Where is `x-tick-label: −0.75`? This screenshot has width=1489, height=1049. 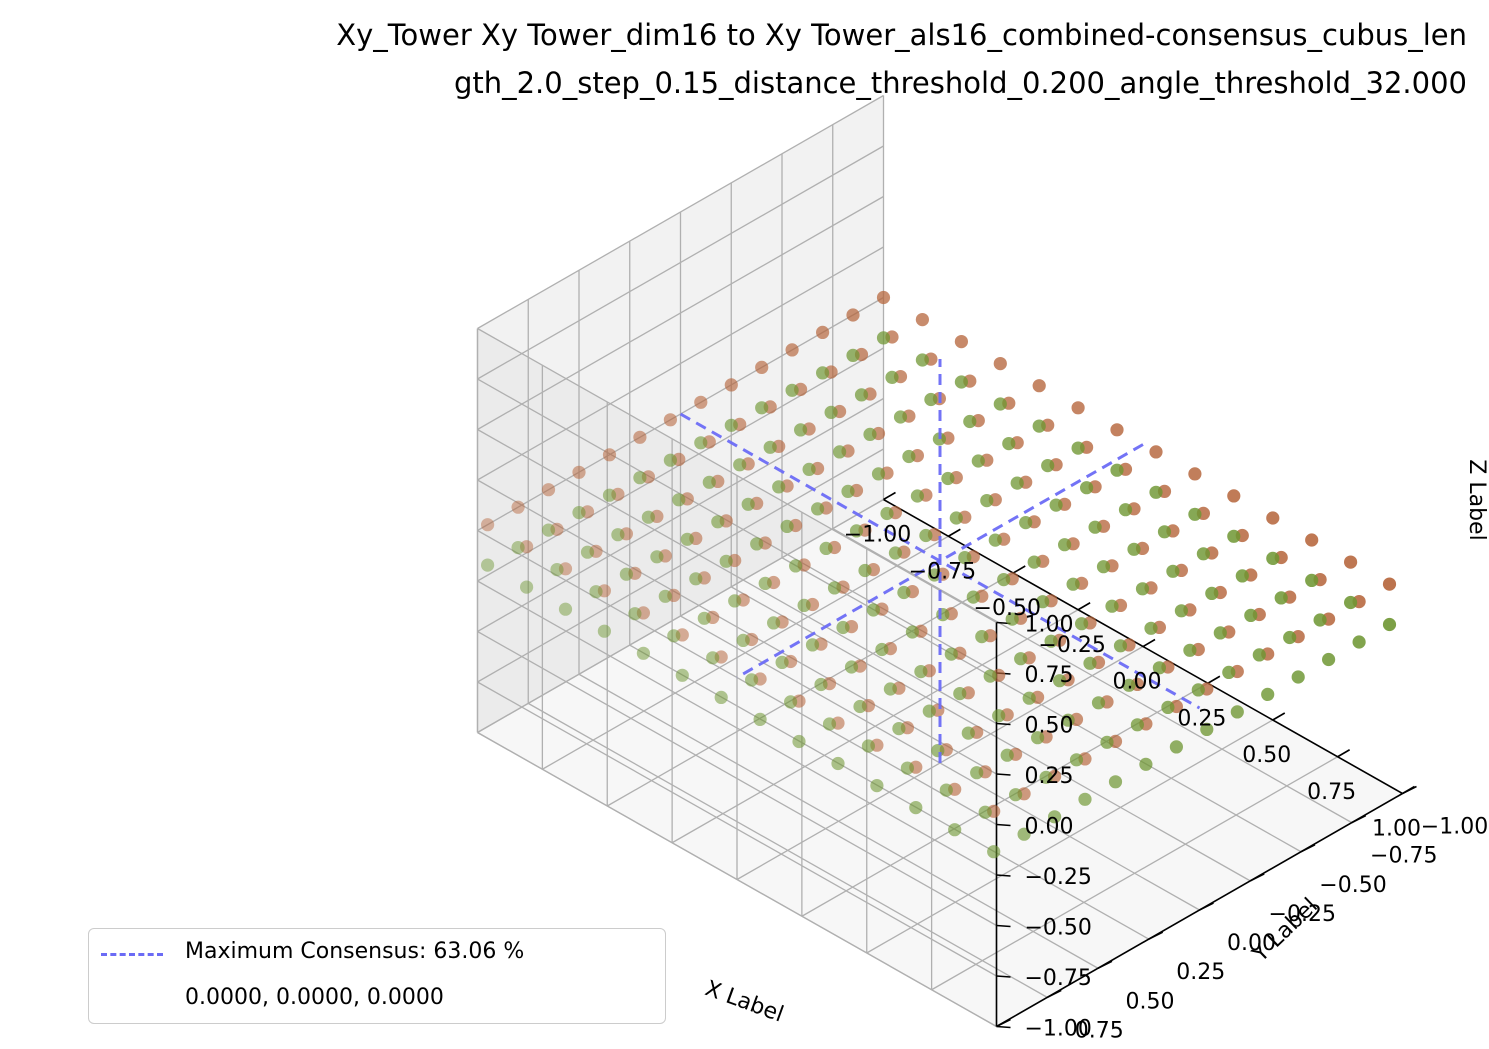 x-tick-label: −0.75 is located at coordinates (942, 571).